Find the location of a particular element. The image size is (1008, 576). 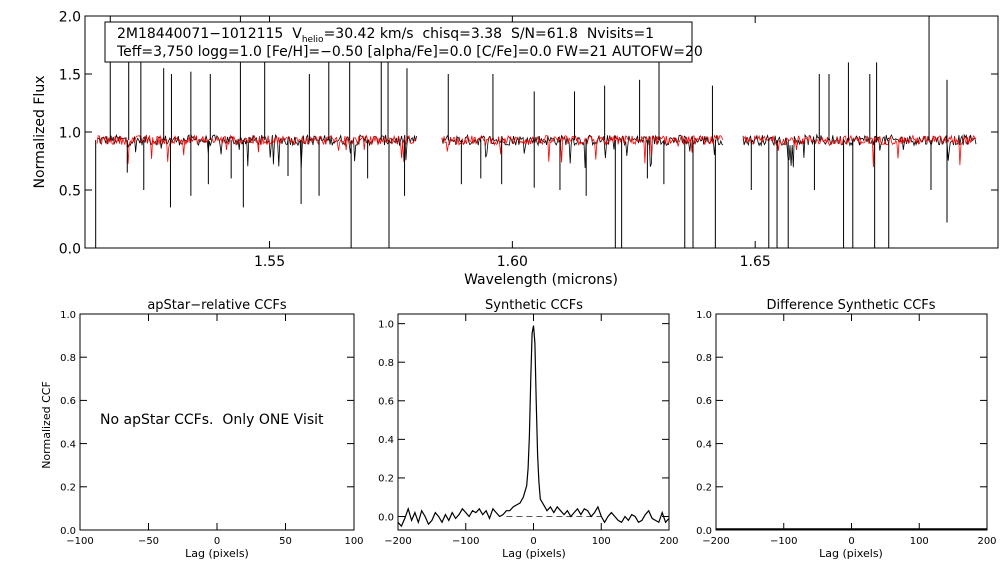

spectrum-ytick-label: 0.0 is located at coordinates (70, 249).